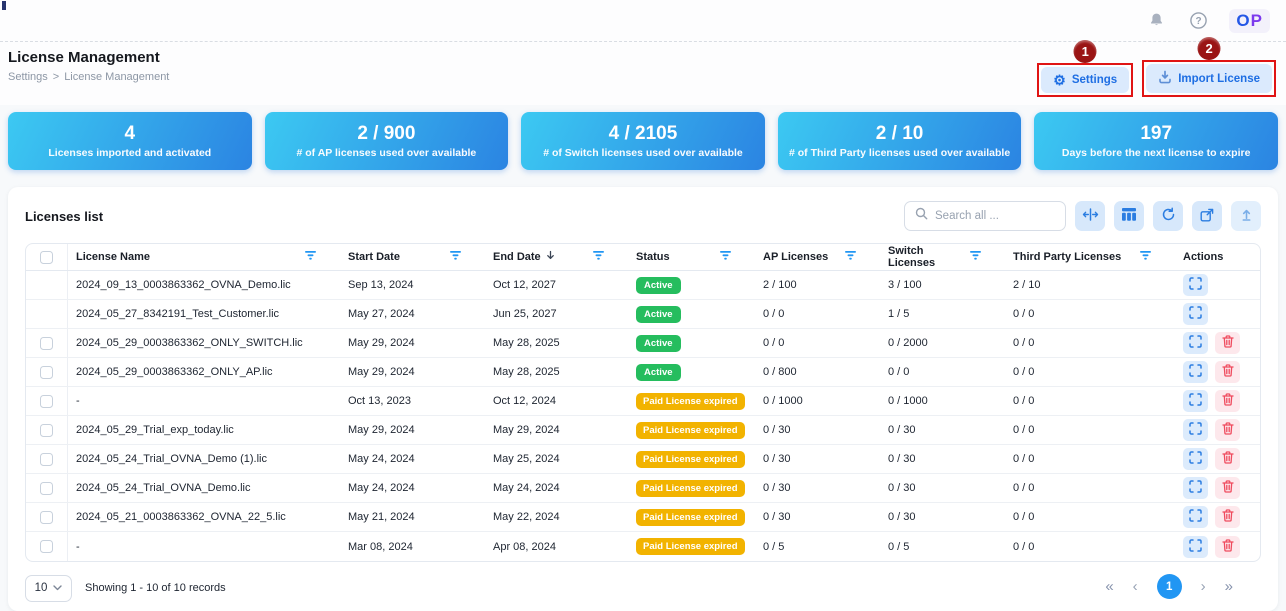  Describe the element at coordinates (1198, 21) in the screenshot. I see `help-icon: ?` at that location.